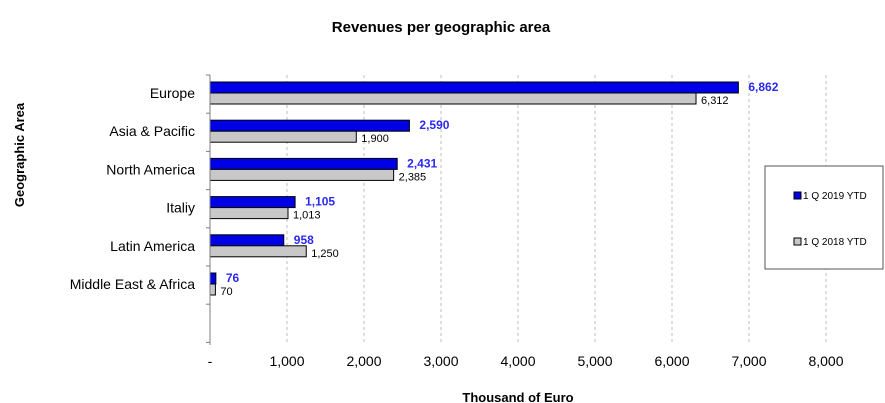 The image size is (885, 403). I want to click on x-tick-label: 7,000, so click(748, 361).